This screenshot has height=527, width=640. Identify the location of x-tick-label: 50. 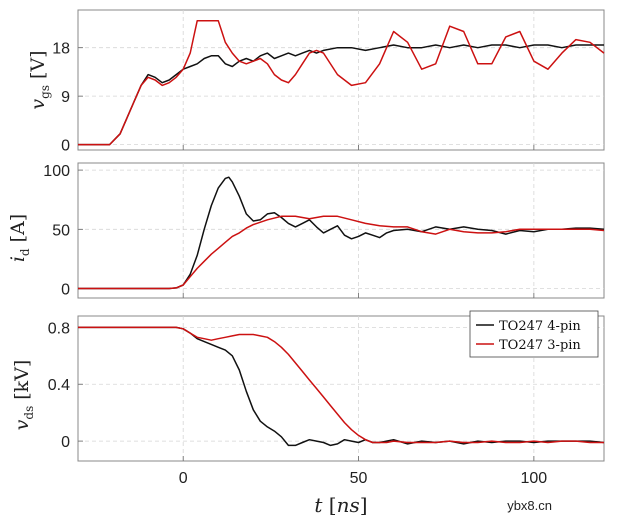
(359, 478).